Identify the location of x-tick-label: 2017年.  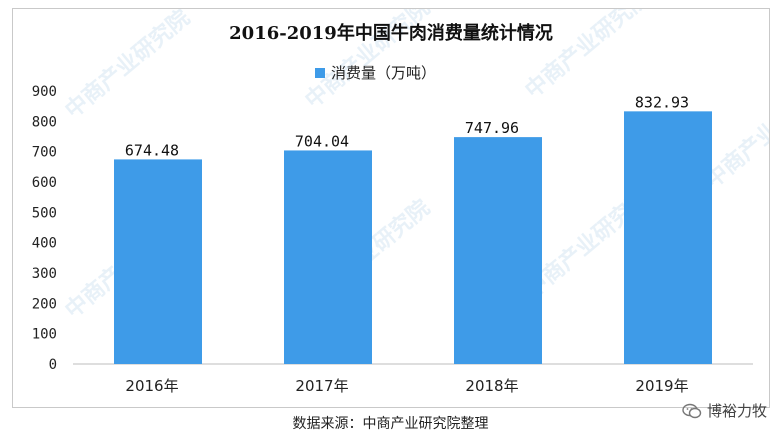
(321, 386).